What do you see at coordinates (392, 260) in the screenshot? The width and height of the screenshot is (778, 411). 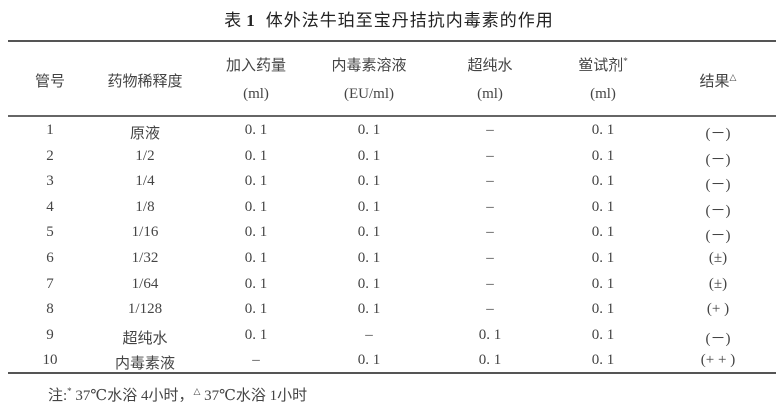 I see `table-row: 6 1/32 0. 1 0. 1 – 0. 1 (±)` at bounding box center [392, 260].